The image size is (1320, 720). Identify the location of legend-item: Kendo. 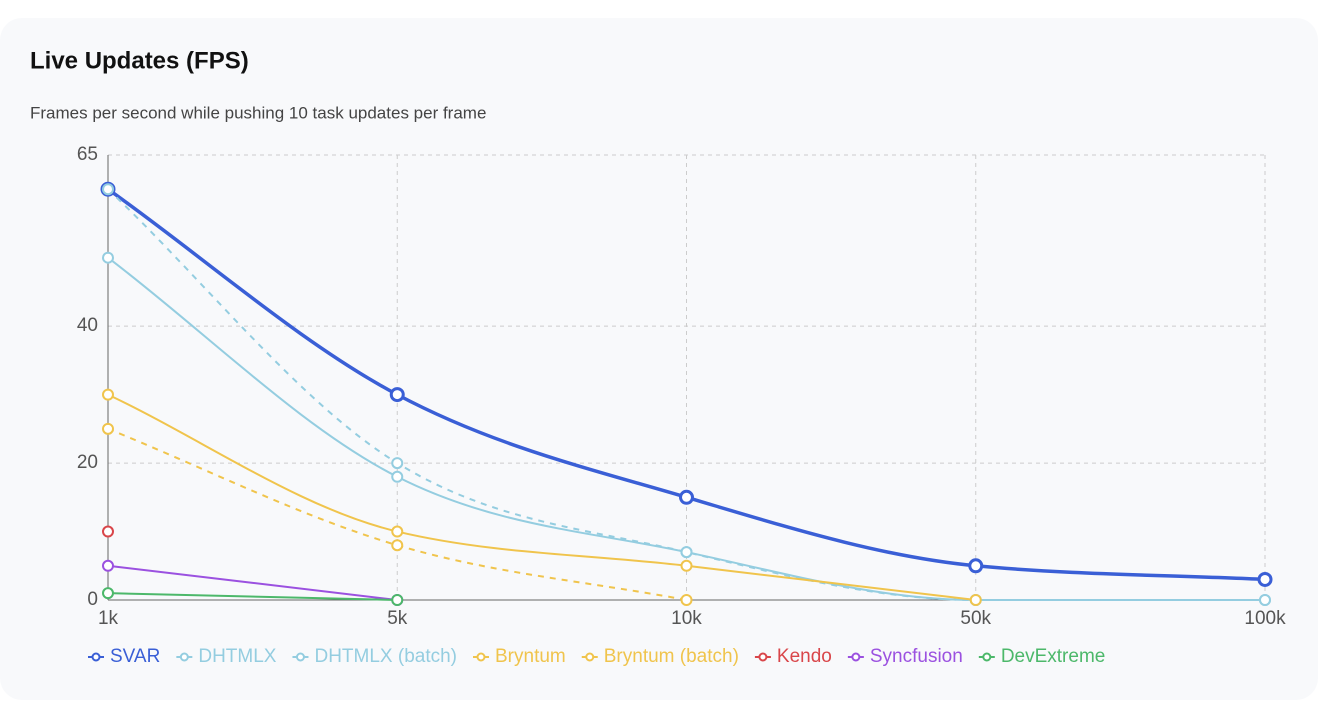
(793, 656).